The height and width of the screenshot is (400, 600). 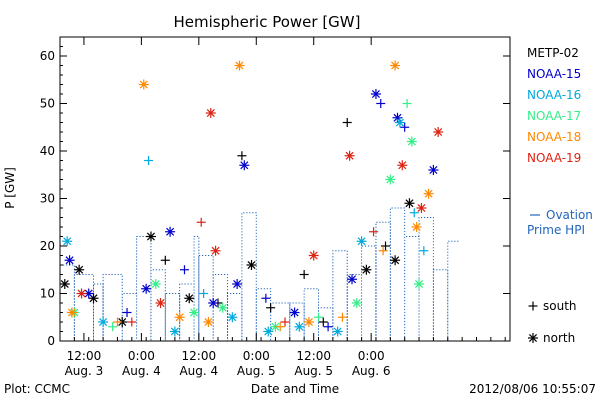 I want to click on y-tick-label: 10, so click(x=47, y=294).